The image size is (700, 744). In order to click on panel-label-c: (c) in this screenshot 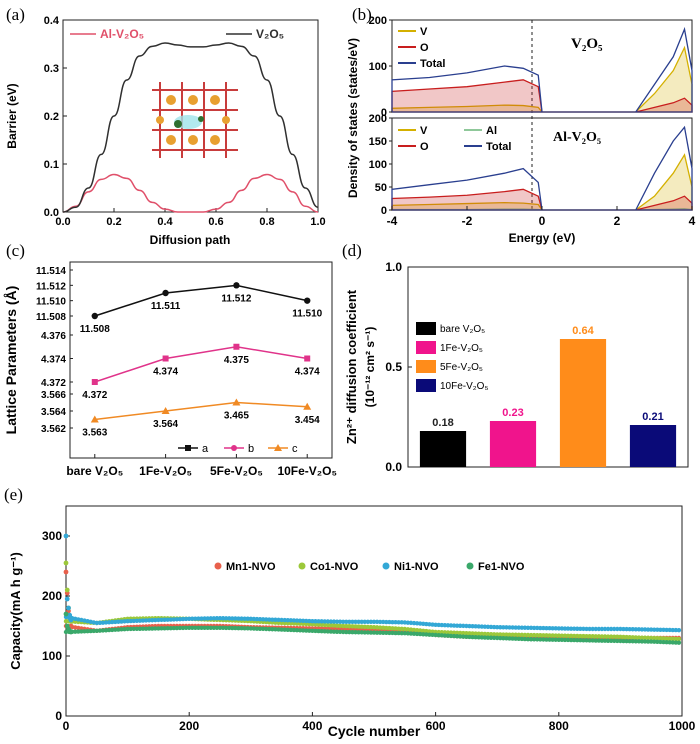, I will do `click(15, 250)`.